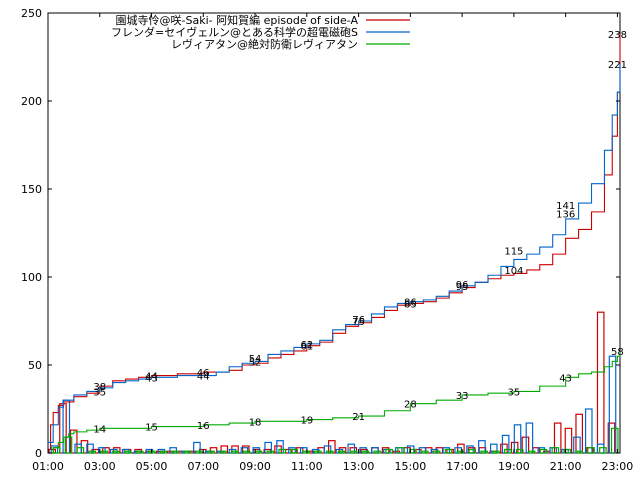  Describe the element at coordinates (234, 32) in the screenshot. I see `legend-label: フレンダ=セイヴェルン@とある科学の超電磁砲S` at that location.